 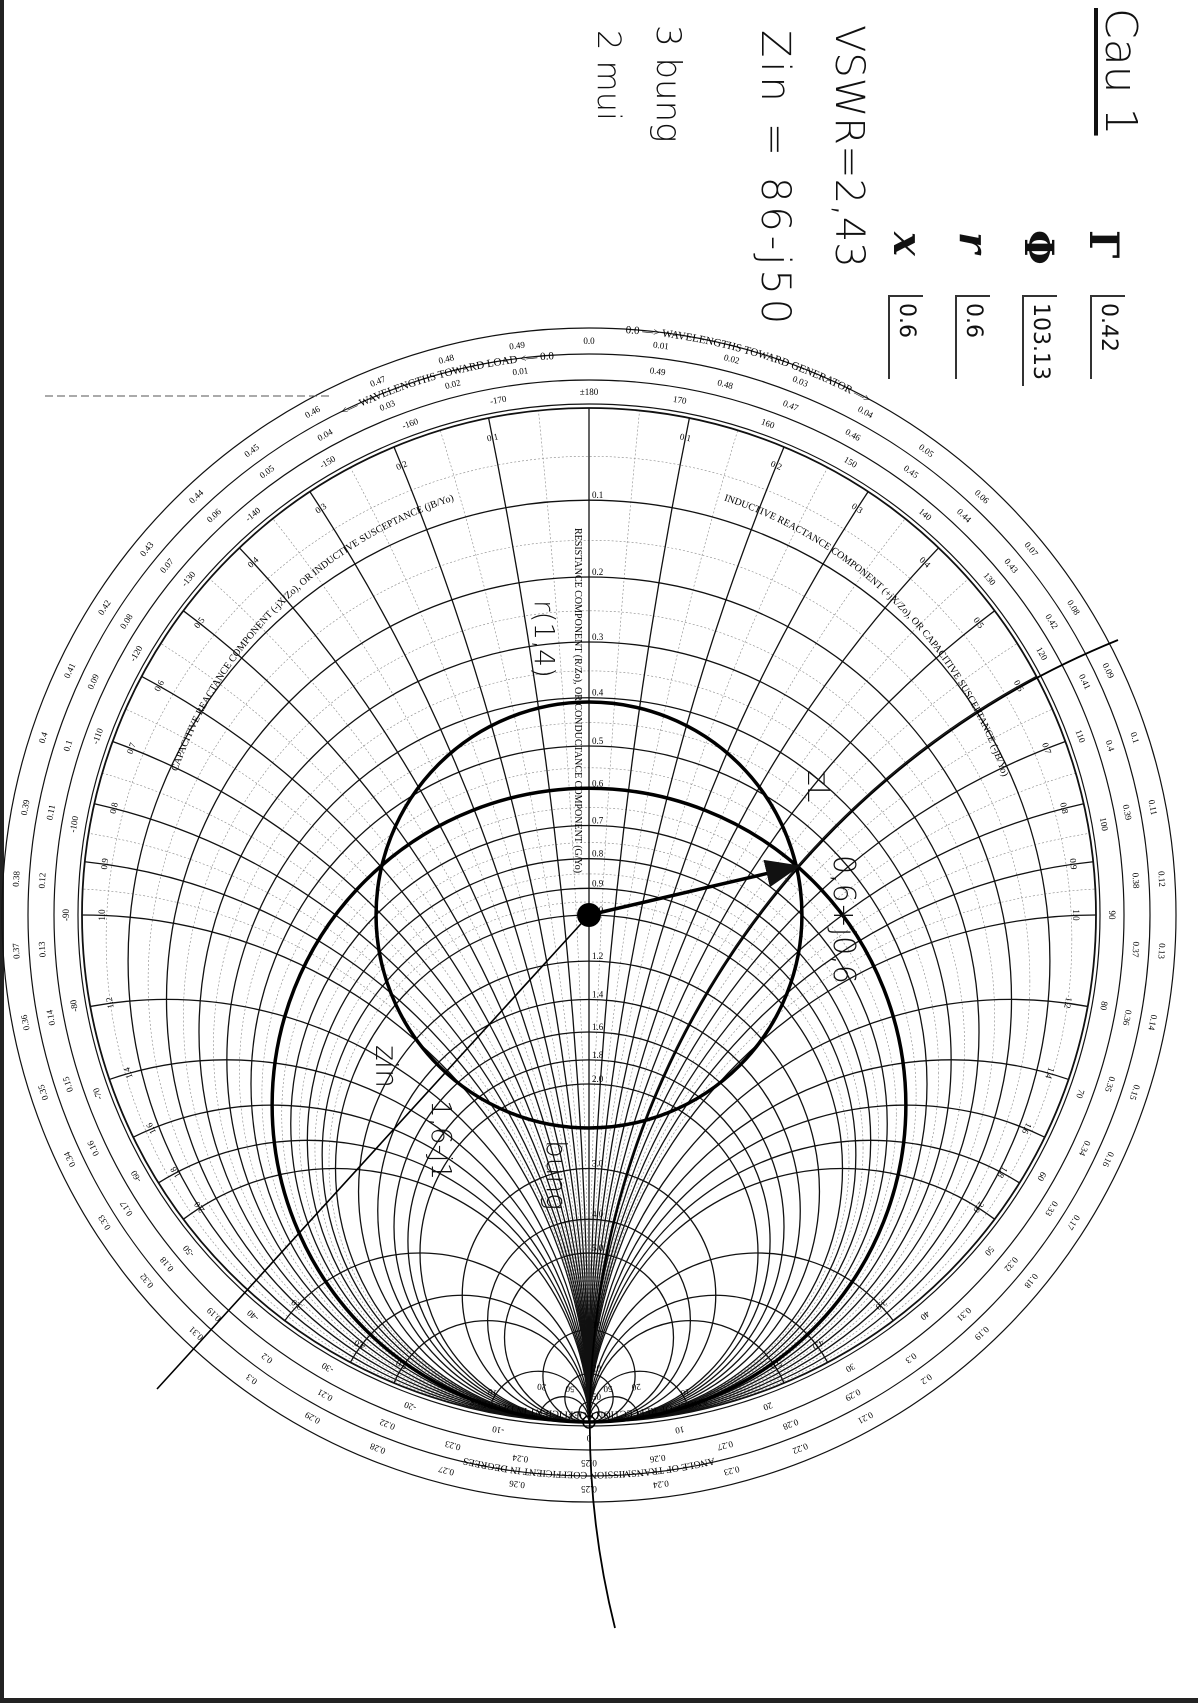 What do you see at coordinates (1011, 565) in the screenshot?
I see `wavelength-toward-load-label: 0.43` at bounding box center [1011, 565].